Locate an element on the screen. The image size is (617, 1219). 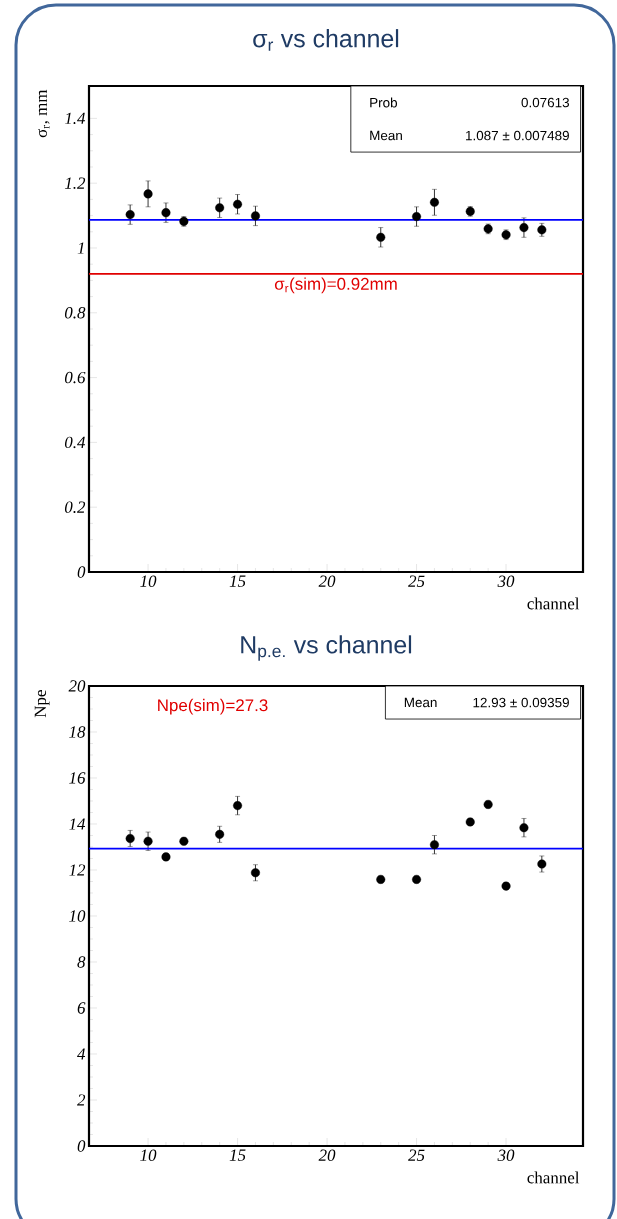
annotation: 0.07613 is located at coordinates (545, 102).